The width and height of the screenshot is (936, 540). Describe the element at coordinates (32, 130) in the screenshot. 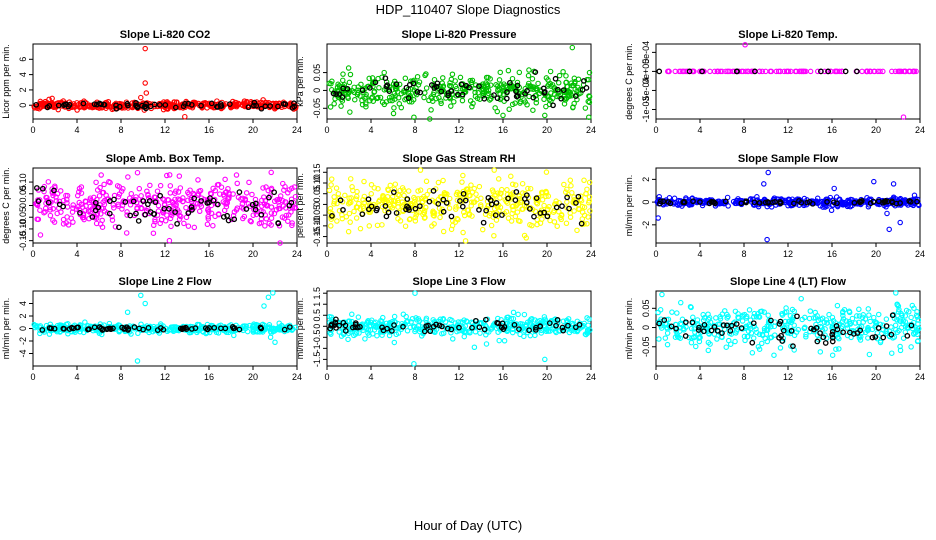

I see `x-tick-label: 0` at that location.